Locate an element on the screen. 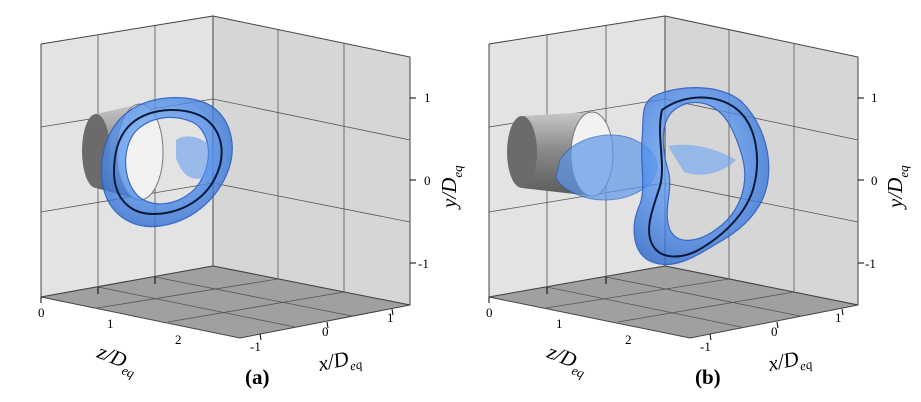 The width and height of the screenshot is (921, 402). panel-label: (b) is located at coordinates (708, 377).